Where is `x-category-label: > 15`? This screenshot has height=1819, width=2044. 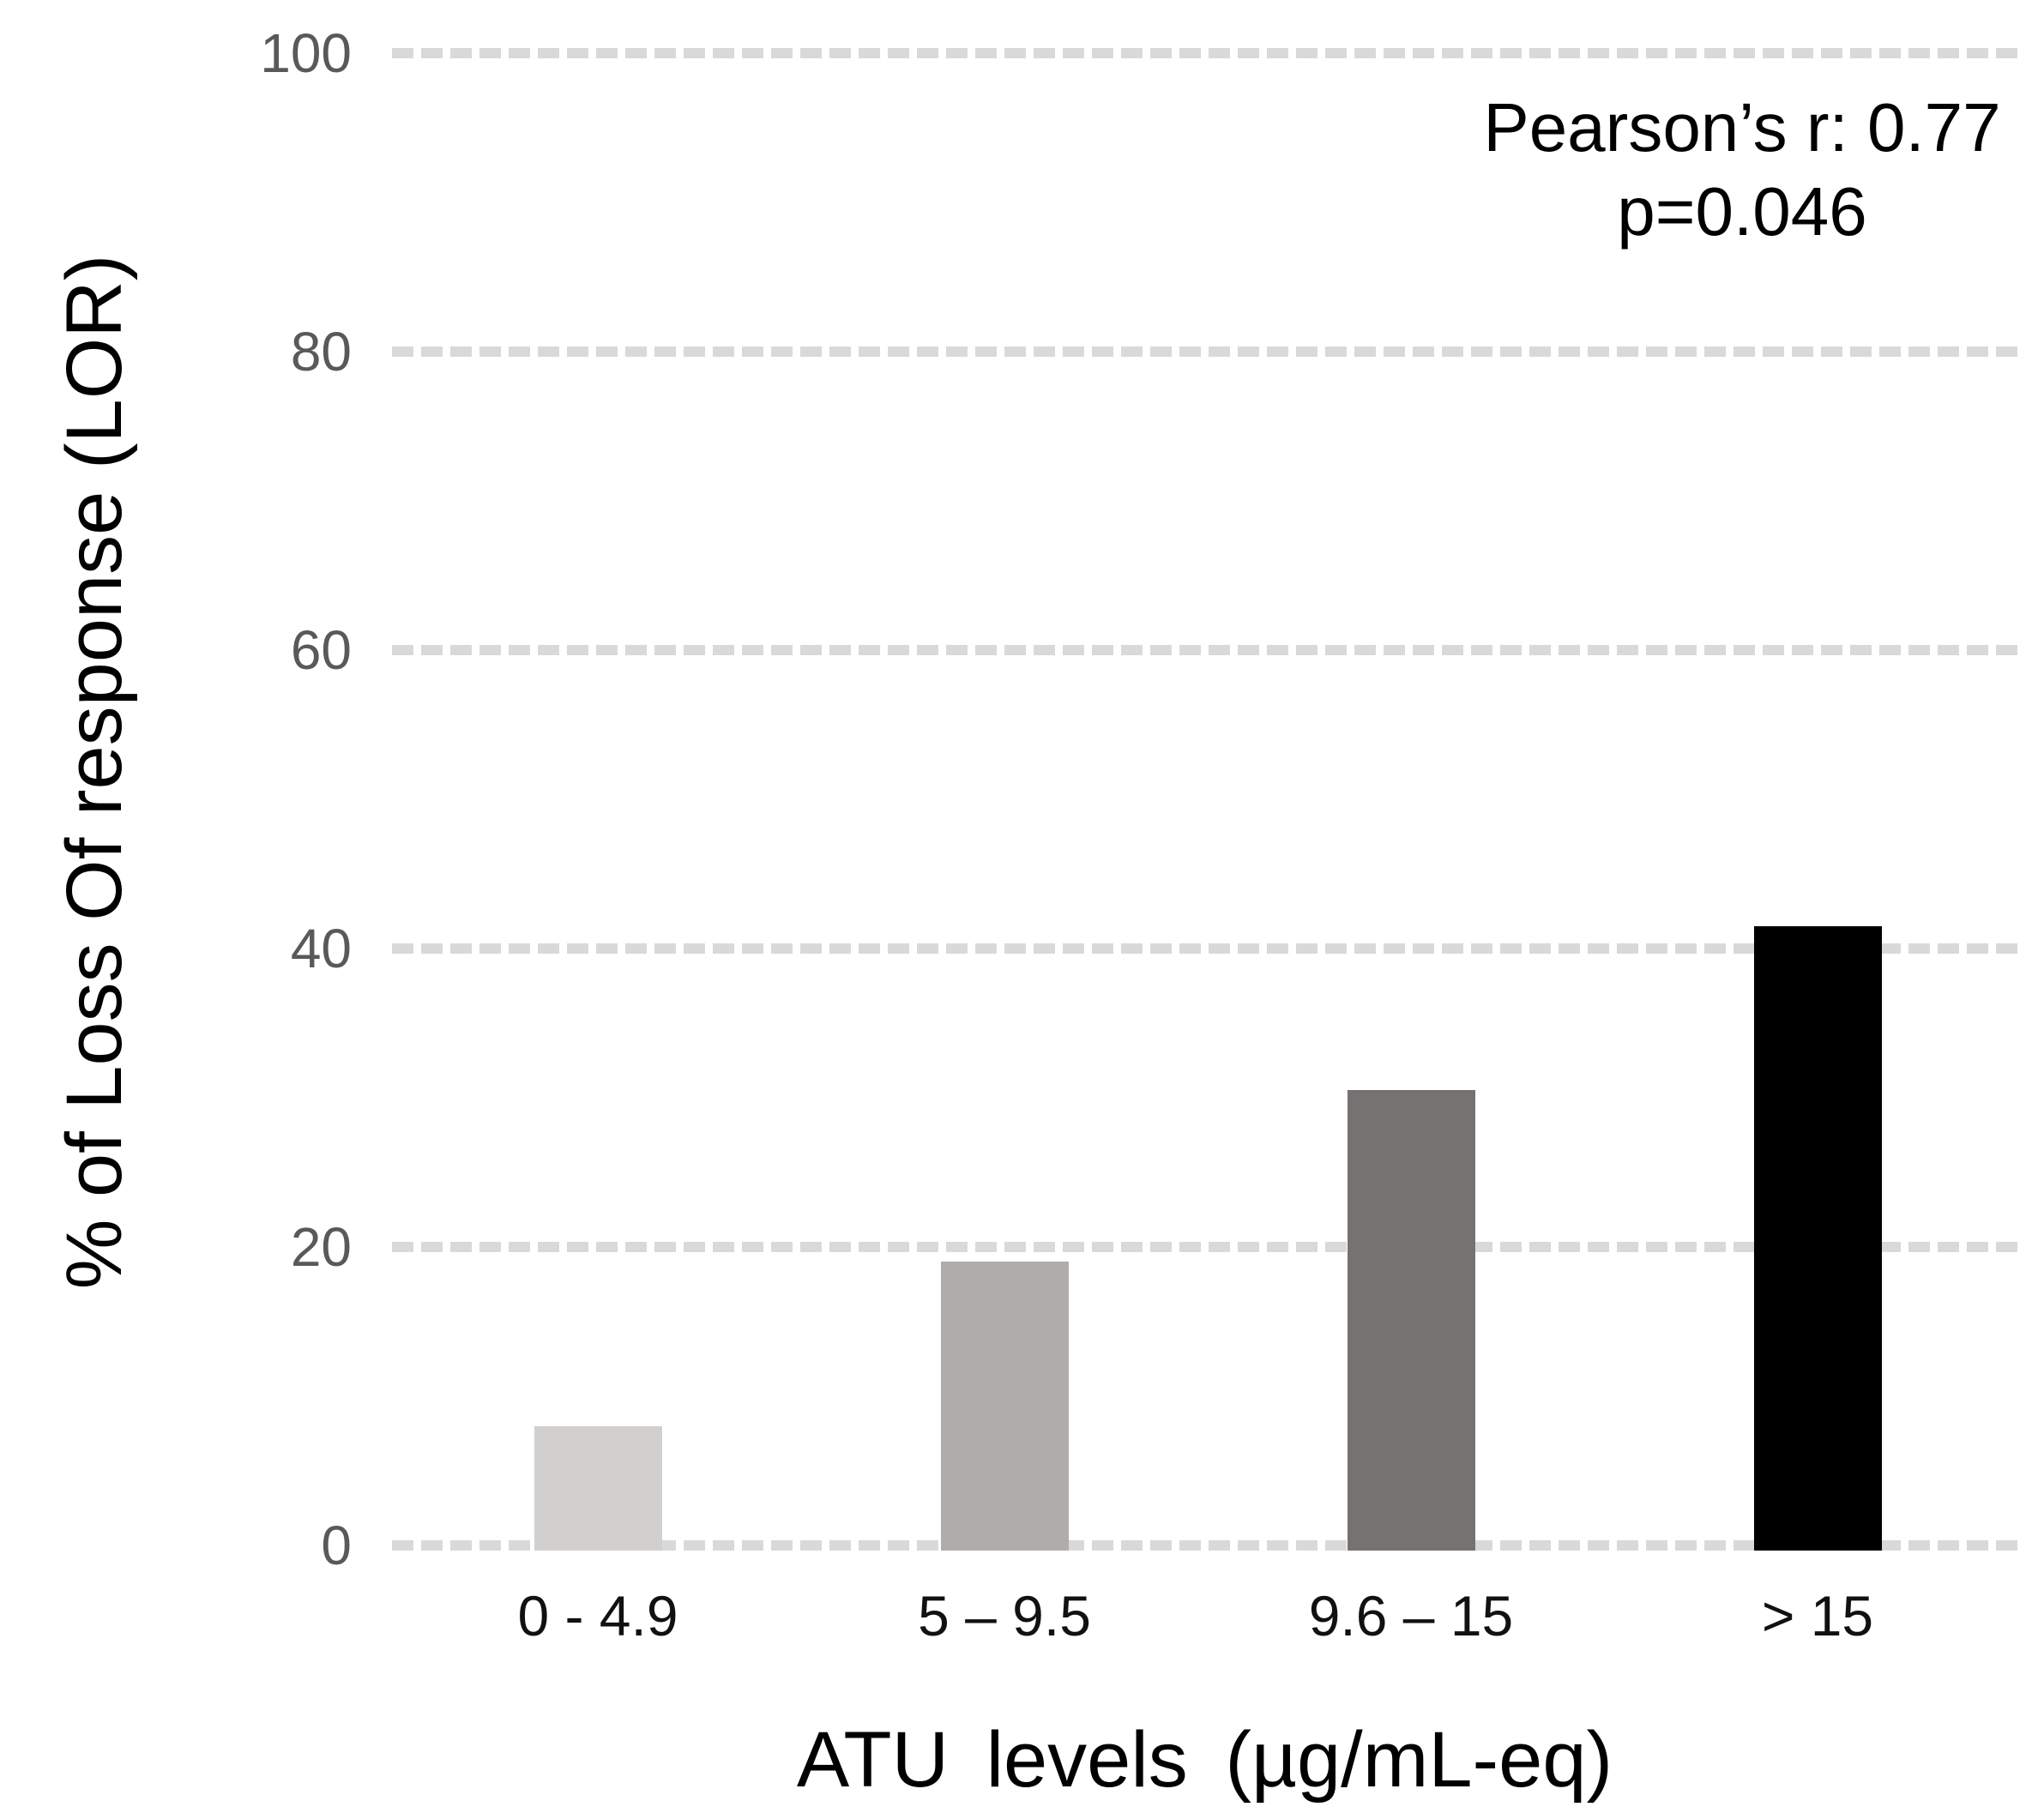
x-category-label: > 15 is located at coordinates (1817, 1615).